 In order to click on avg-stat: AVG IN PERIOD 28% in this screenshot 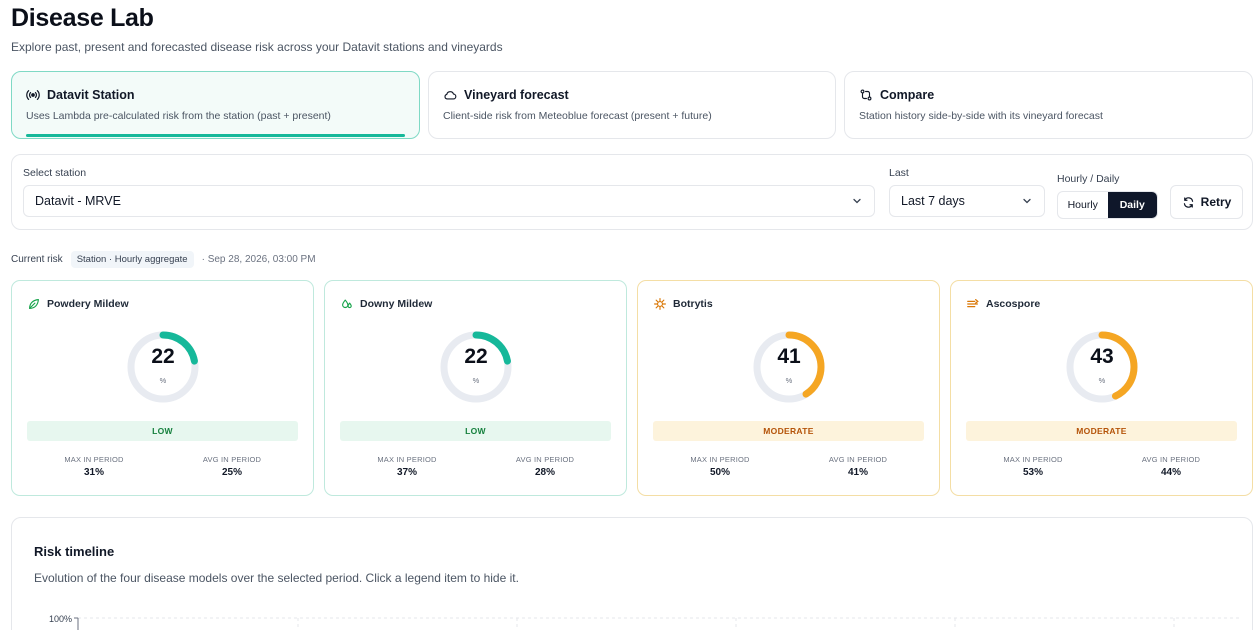, I will do `click(545, 466)`.